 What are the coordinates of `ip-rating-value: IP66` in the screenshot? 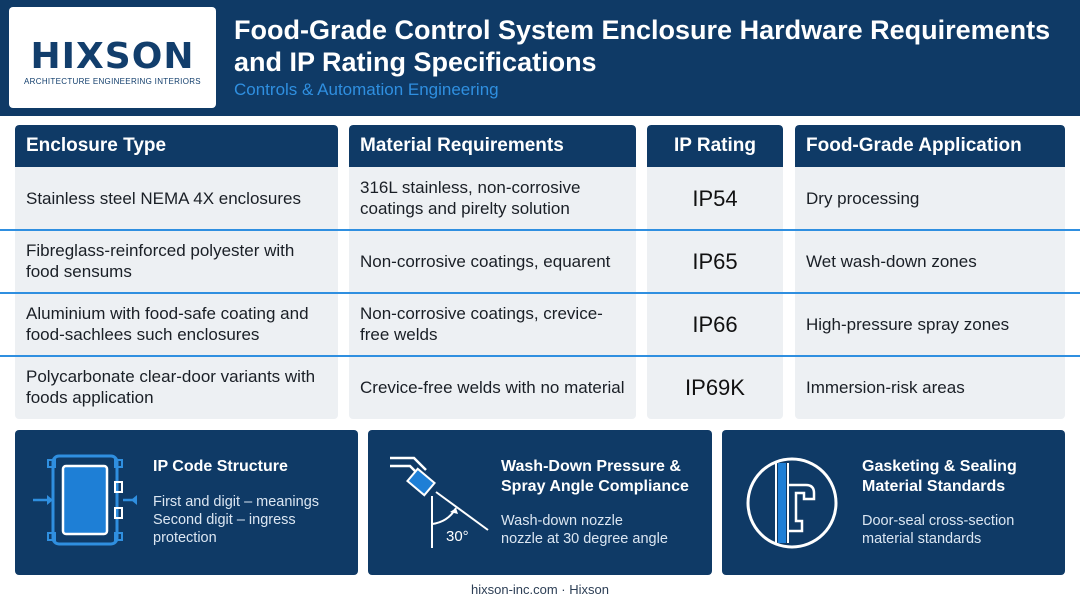 It's located at (715, 324).